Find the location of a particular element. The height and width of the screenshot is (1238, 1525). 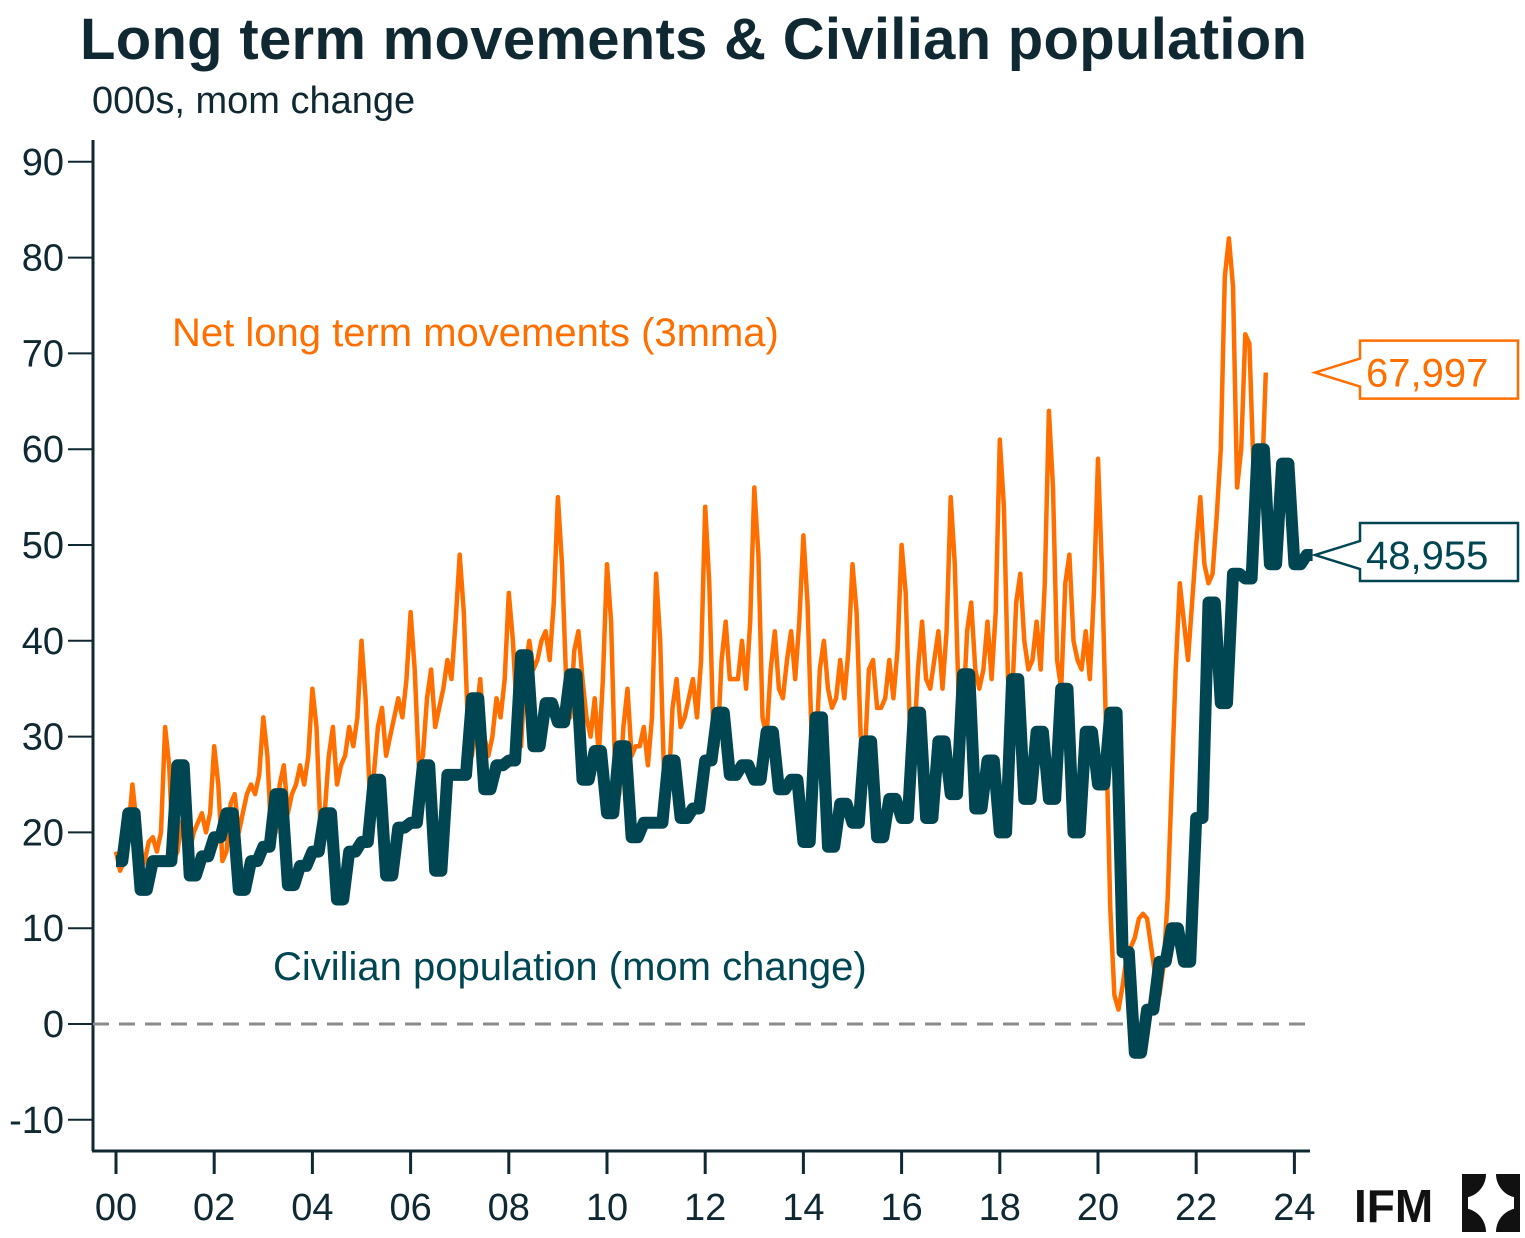

y-tick-label: 50 is located at coordinates (43, 546).